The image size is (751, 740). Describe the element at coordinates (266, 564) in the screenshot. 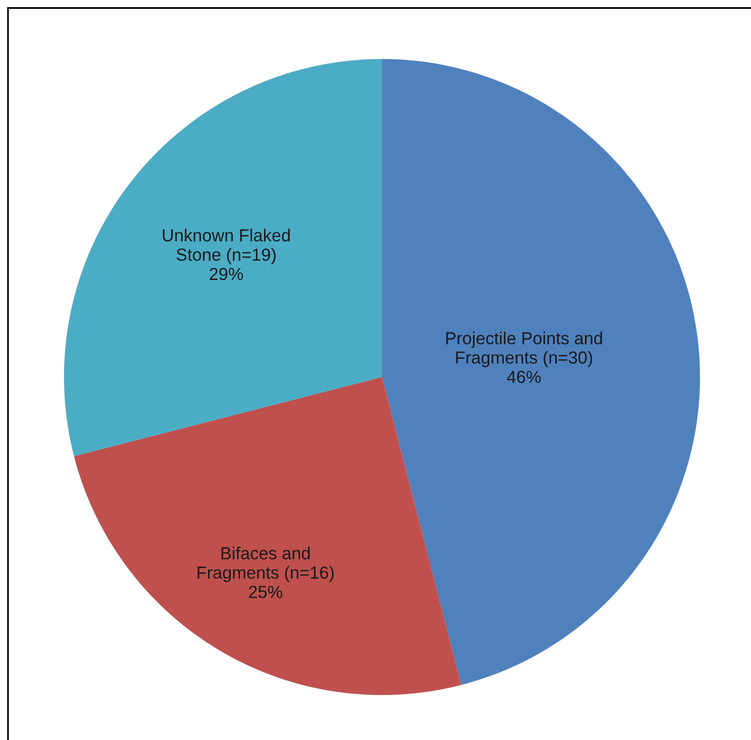

I see `slice-label: Bifaces and Fragments (n=16)` at that location.